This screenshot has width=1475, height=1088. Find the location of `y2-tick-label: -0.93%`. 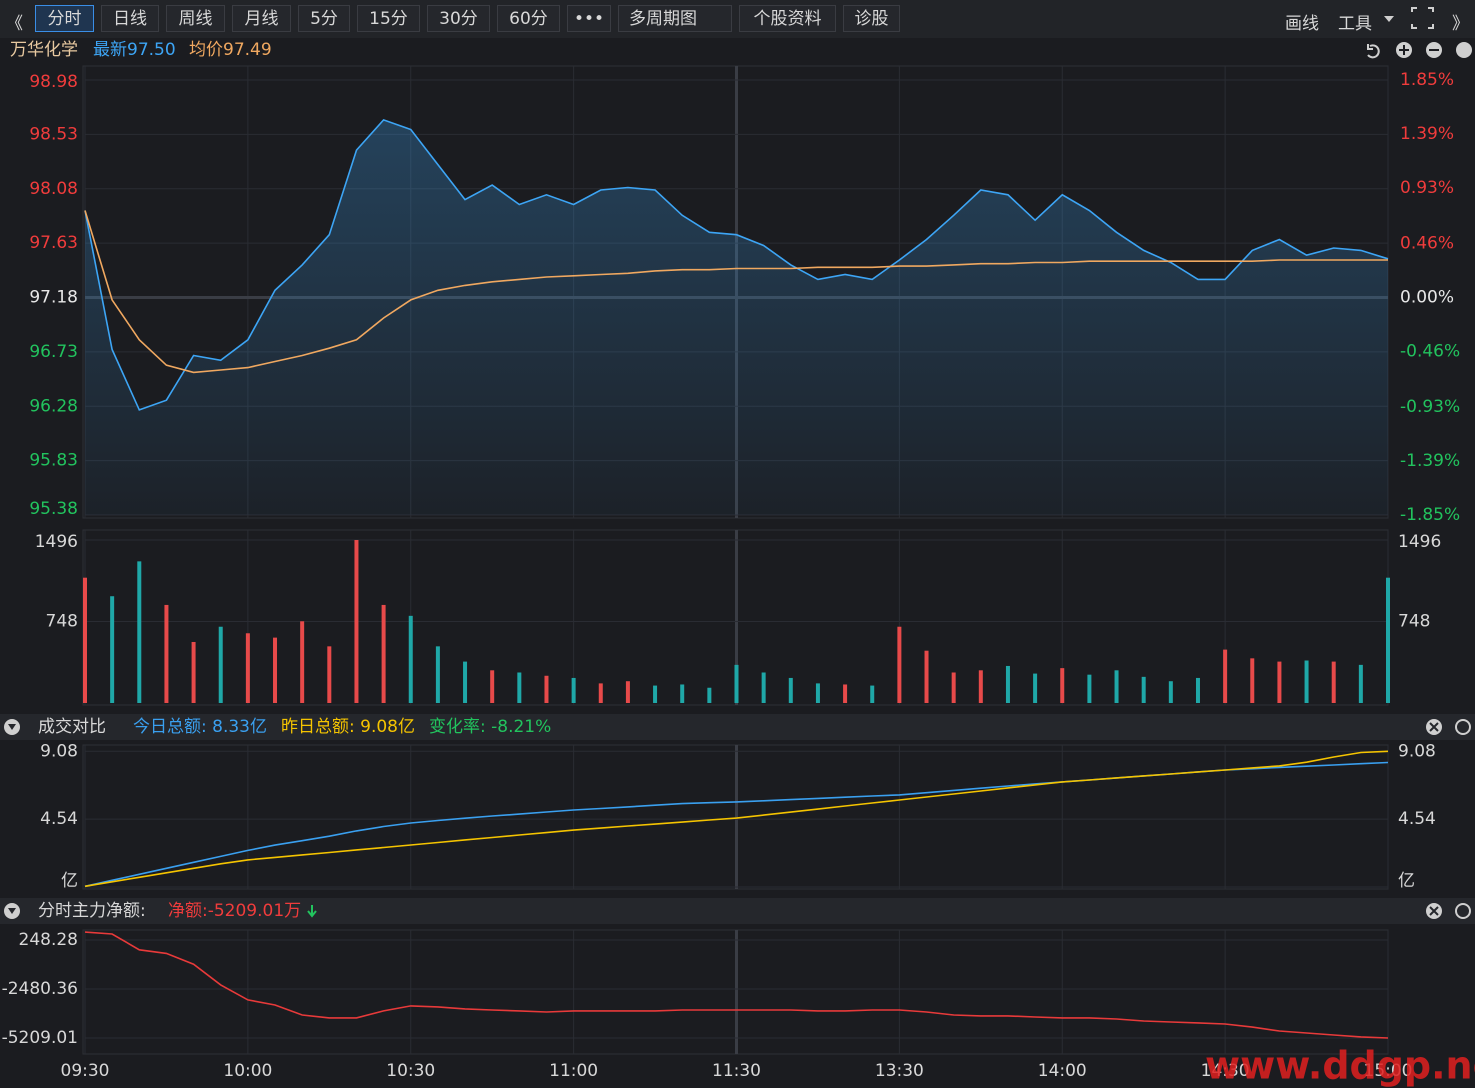

y2-tick-label: -0.93% is located at coordinates (1430, 407).